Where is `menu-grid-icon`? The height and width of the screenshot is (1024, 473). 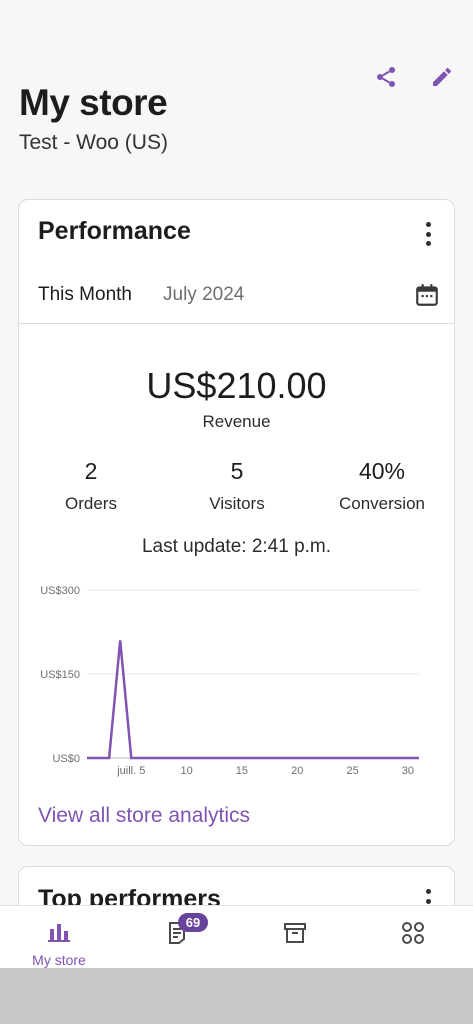
menu-grid-icon is located at coordinates (413, 933).